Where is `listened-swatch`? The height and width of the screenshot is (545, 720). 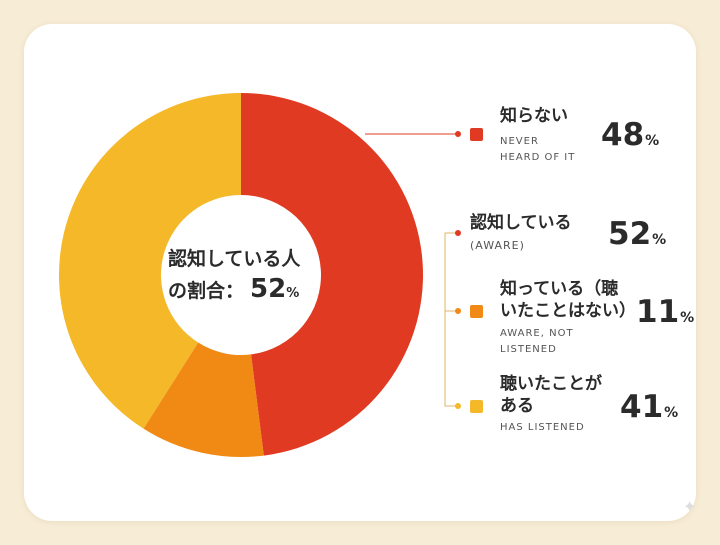
listened-swatch is located at coordinates (476, 406).